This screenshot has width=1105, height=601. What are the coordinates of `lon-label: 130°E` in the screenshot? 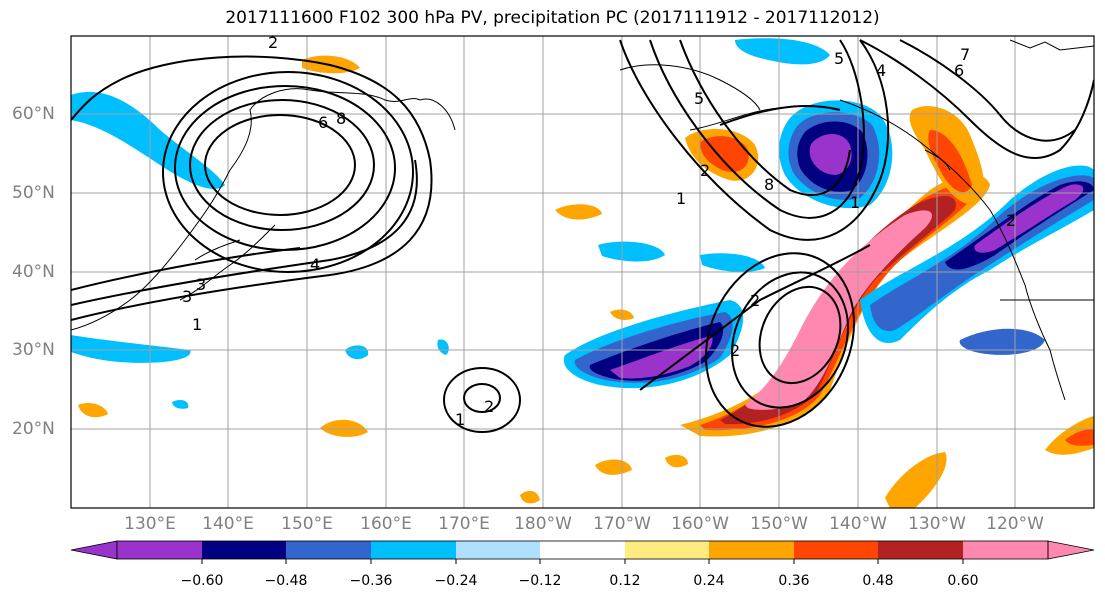 It's located at (150, 524).